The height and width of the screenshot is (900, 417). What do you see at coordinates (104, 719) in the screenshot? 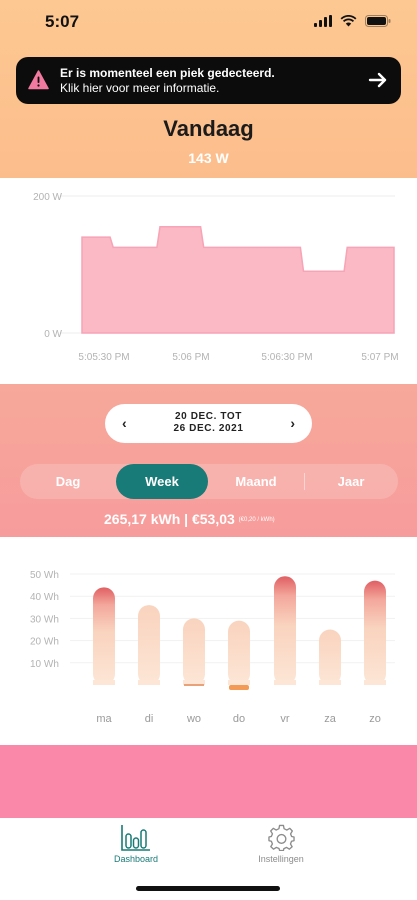
I see `x-tick-label: ma` at bounding box center [104, 719].